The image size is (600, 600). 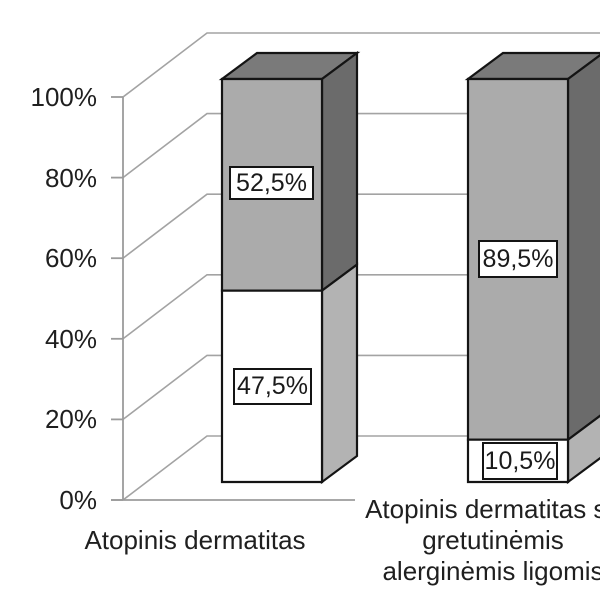 I want to click on bar1-top-segment-side, so click(x=339, y=171).